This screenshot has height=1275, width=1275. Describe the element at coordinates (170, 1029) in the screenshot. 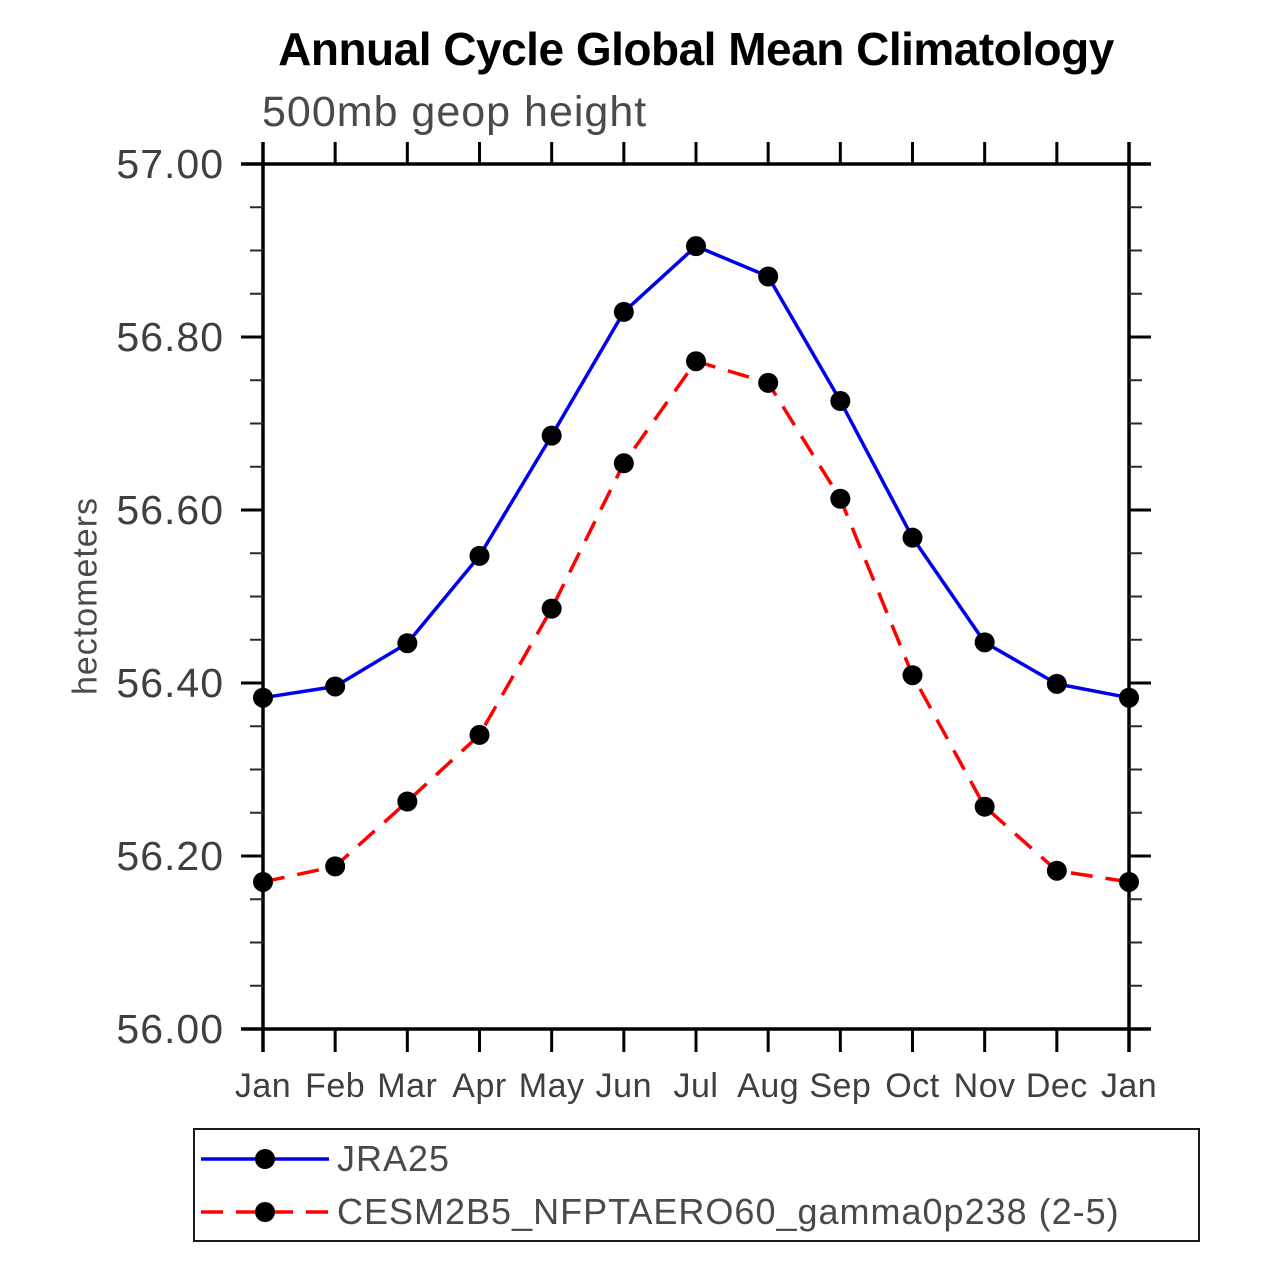

I see `y-tick-label: 56.00` at that location.